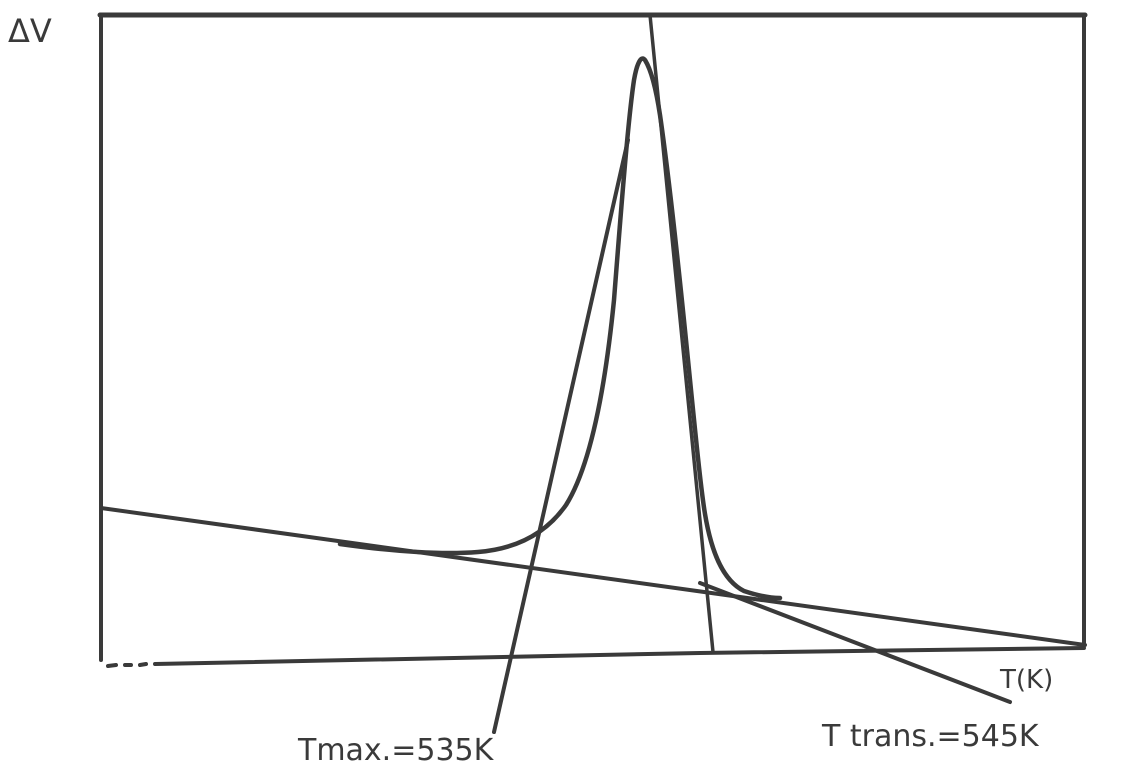  Describe the element at coordinates (561, 436) in the screenshot. I see `leading-edge-tangent-line` at that location.